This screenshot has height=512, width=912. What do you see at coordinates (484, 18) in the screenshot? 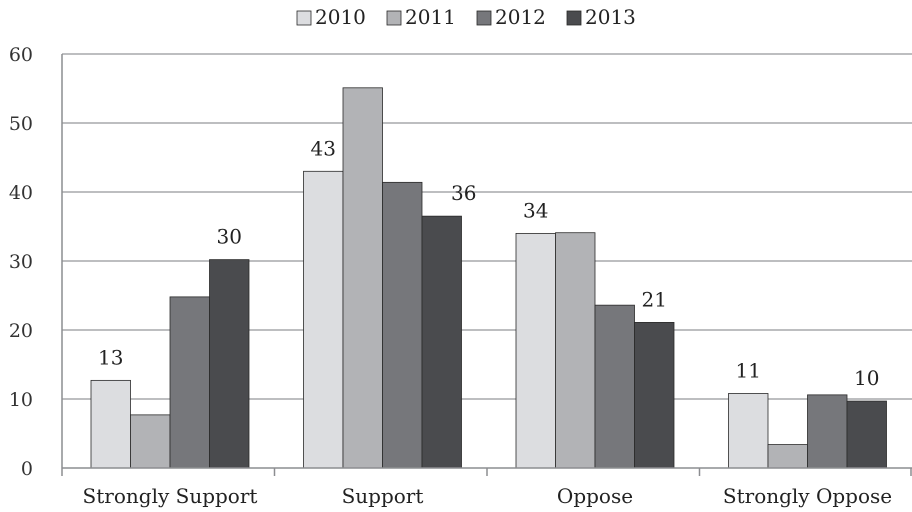
I see `legend-swatch-2012` at bounding box center [484, 18].